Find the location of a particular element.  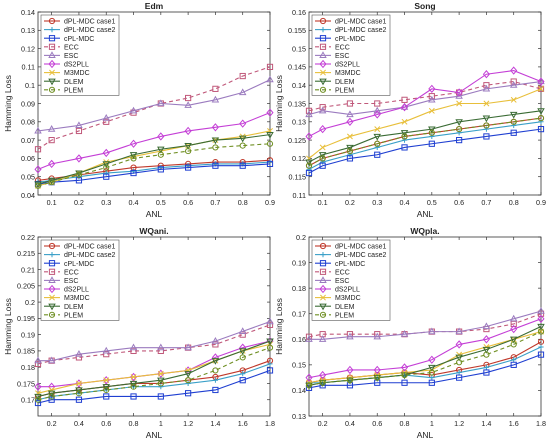

y-tick-label: 0.18 is located at coordinates (28, 367).